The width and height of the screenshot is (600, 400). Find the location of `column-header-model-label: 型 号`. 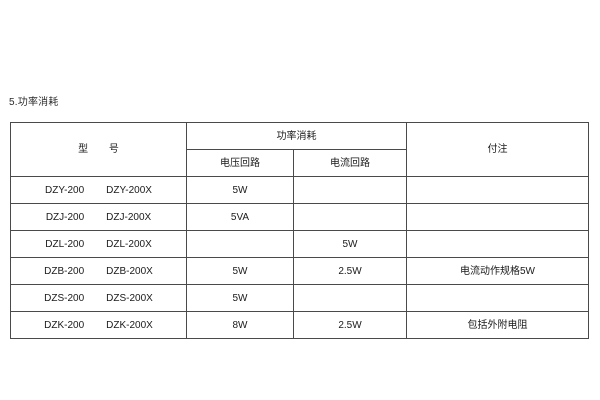

column-header-model-label: 型 号 is located at coordinates (103, 149).